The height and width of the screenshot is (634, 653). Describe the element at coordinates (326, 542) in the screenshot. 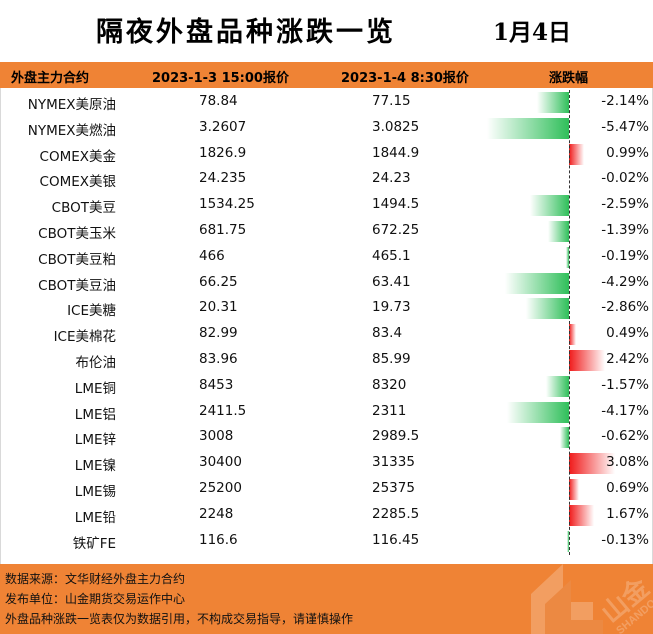

I see `table-row: 铁矿FE 116.6 116.45 -0.13%` at that location.